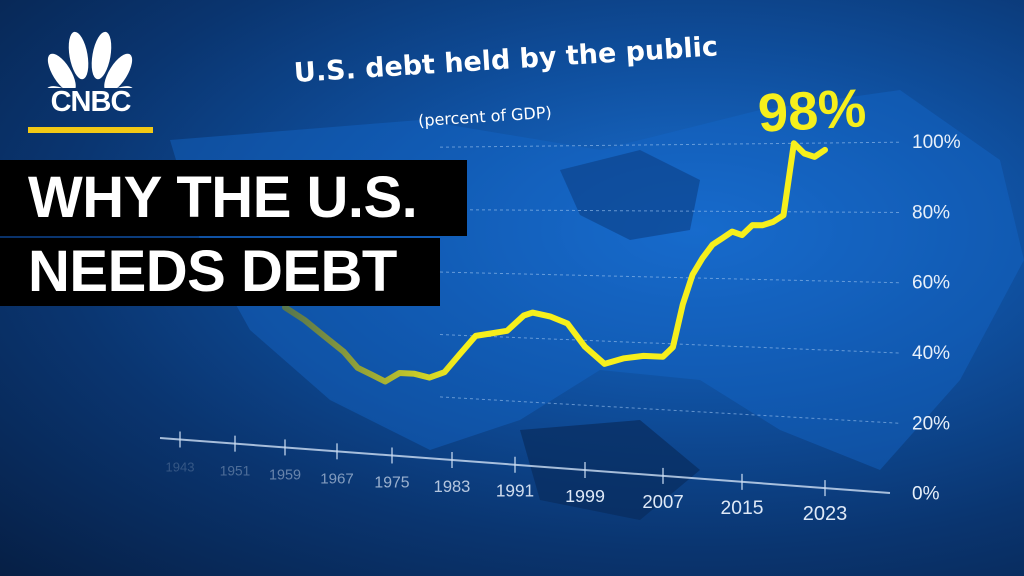 Image resolution: width=1024 pixels, height=576 pixels. Describe the element at coordinates (825, 514) in the screenshot. I see `x-tick-label: 2023` at that location.